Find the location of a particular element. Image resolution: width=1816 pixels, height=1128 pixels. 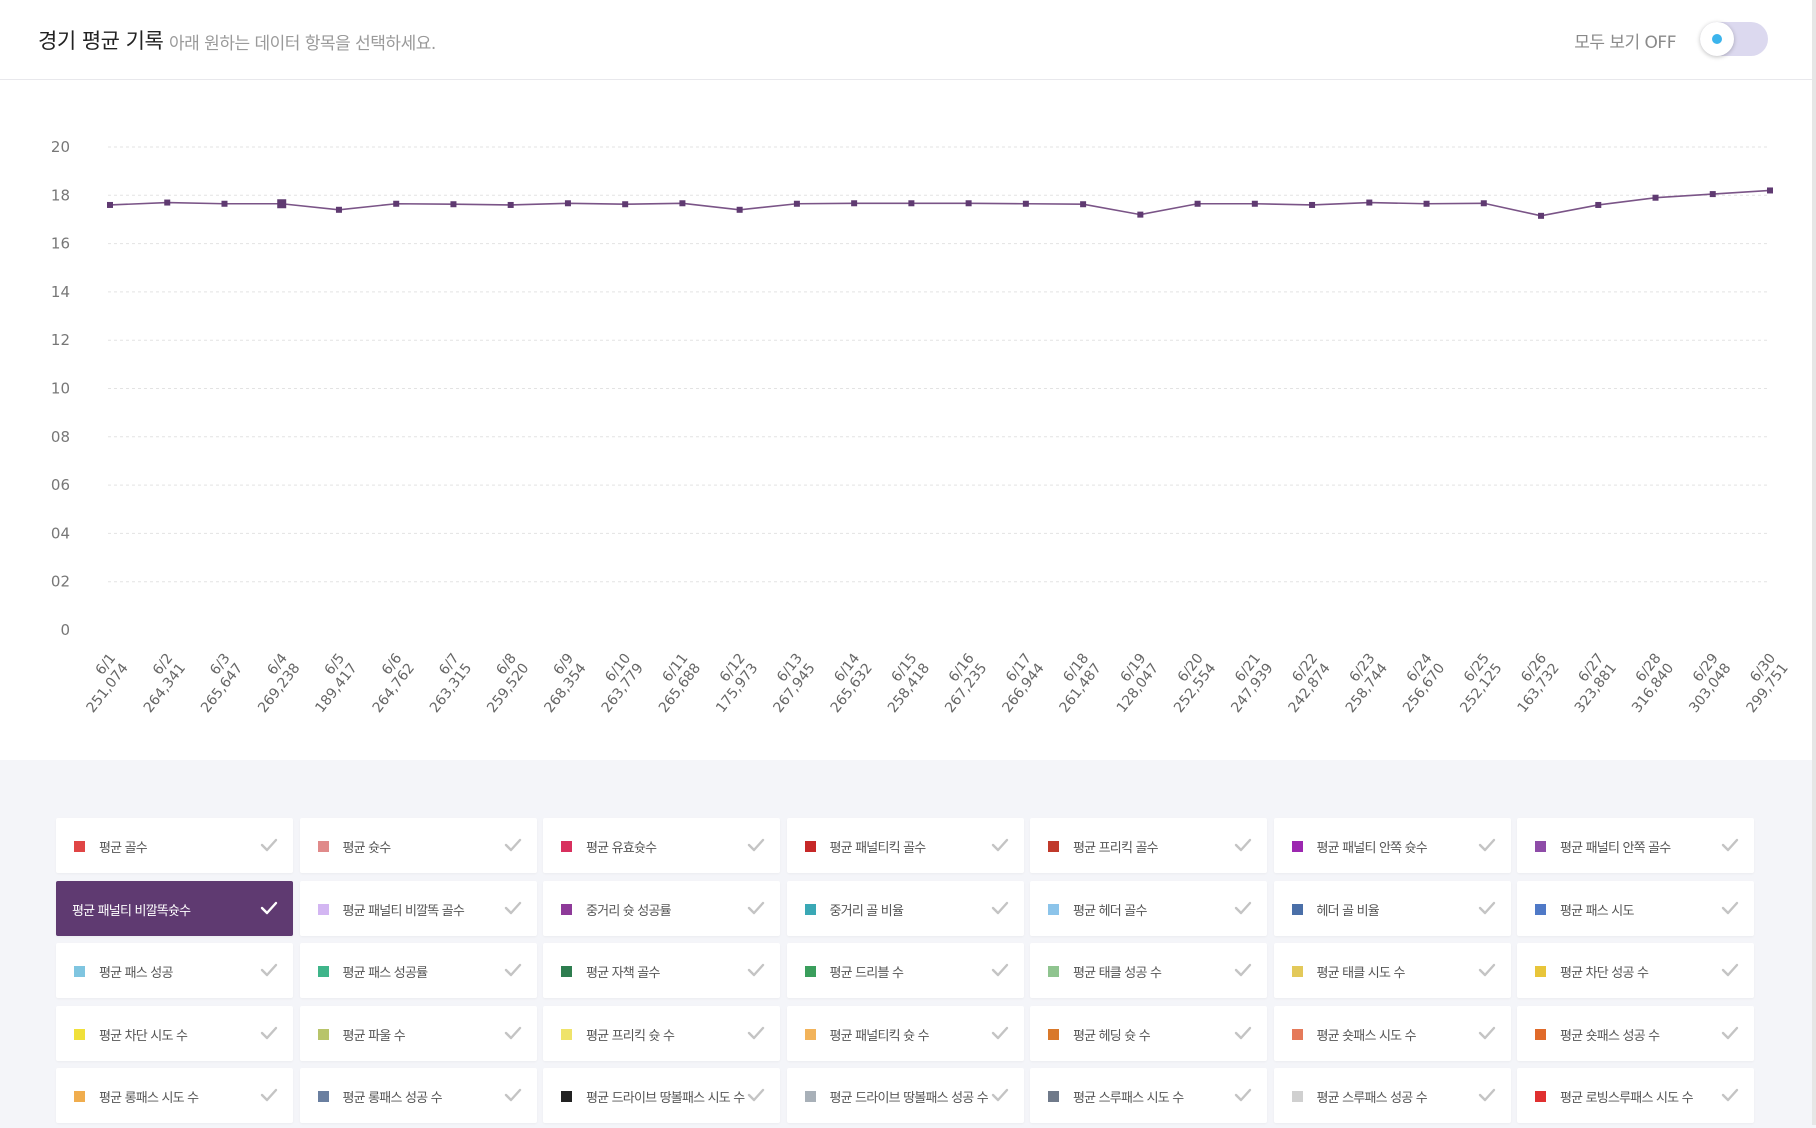

legend-item: 평균 차단 성공 수 is located at coordinates (1635, 970).